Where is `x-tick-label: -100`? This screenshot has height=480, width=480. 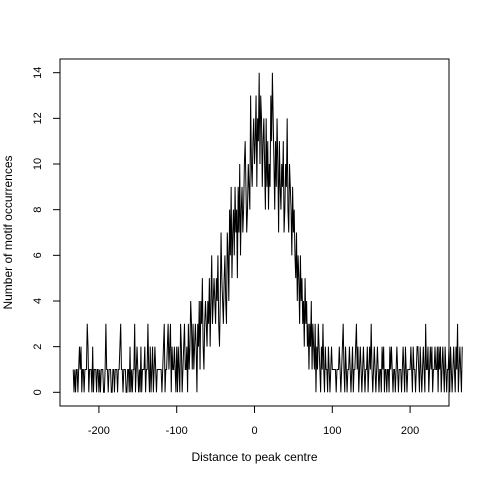 x-tick-label: -100 is located at coordinates (177, 431).